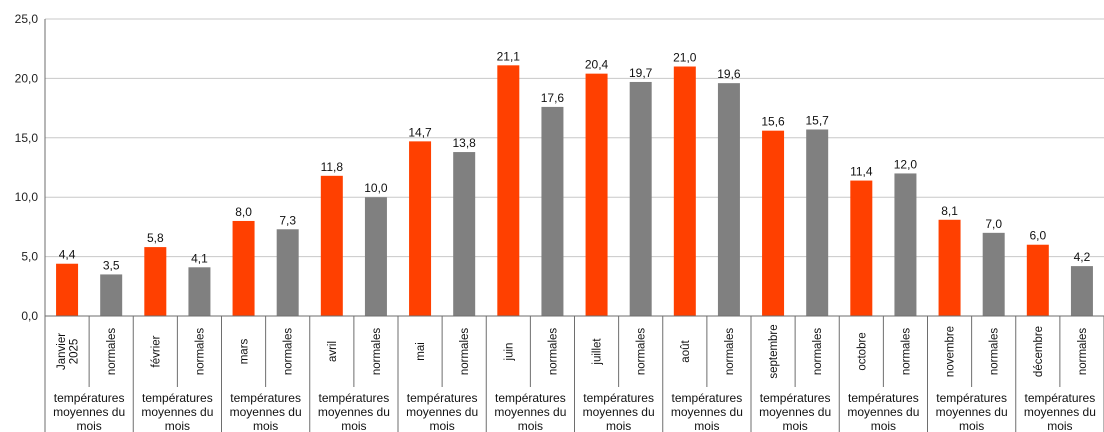 This screenshot has height=432, width=1104. I want to click on data-label: 15,6, so click(773, 122).